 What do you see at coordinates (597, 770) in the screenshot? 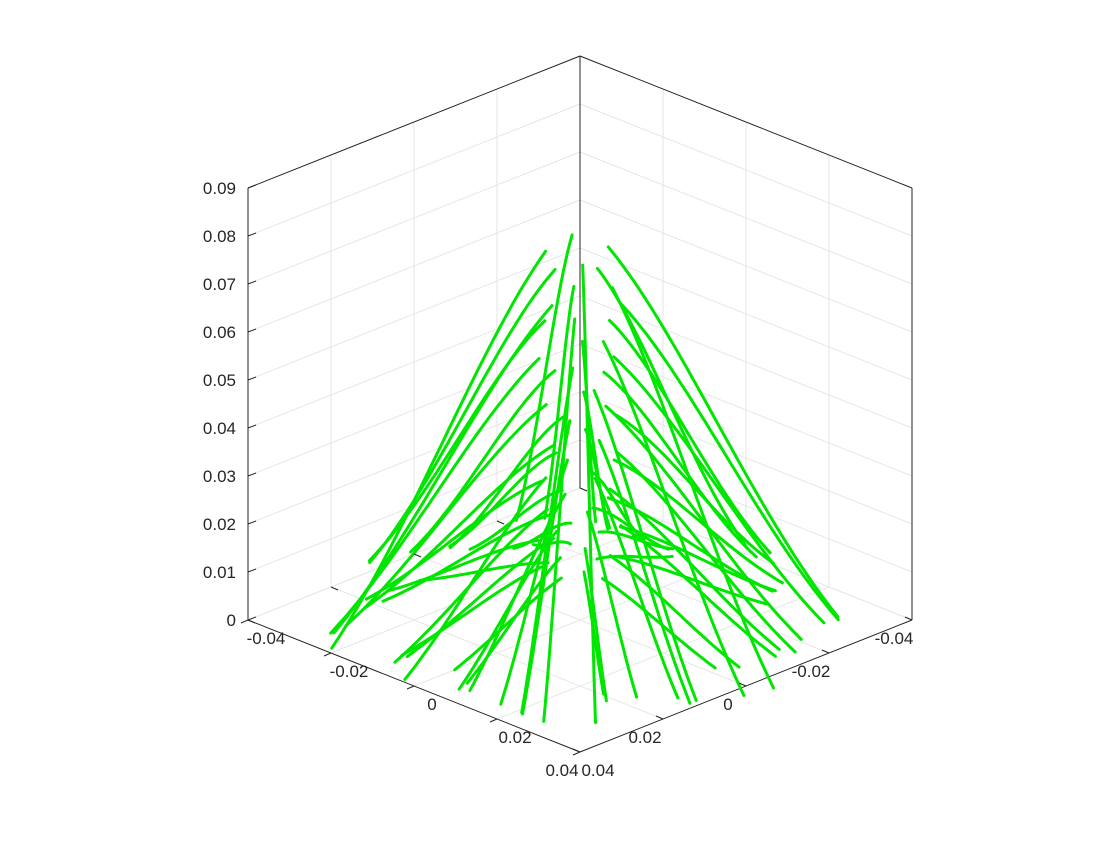
I see `y-tick-label: 0.04` at bounding box center [597, 770].